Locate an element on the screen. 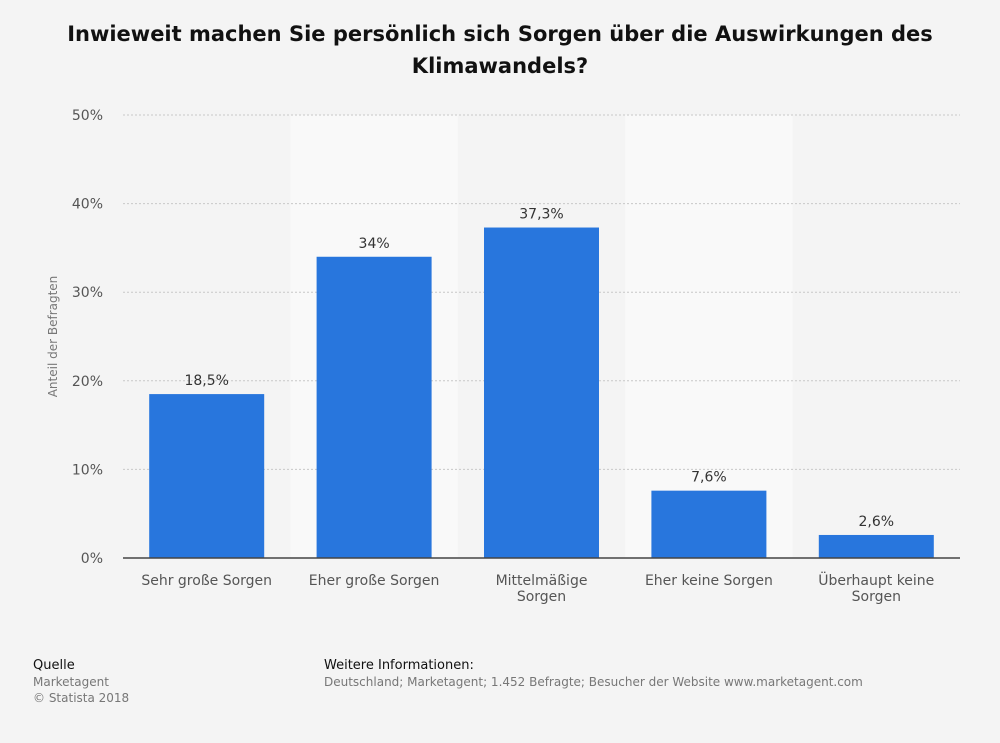  source-name: Marketagent is located at coordinates (71, 682).